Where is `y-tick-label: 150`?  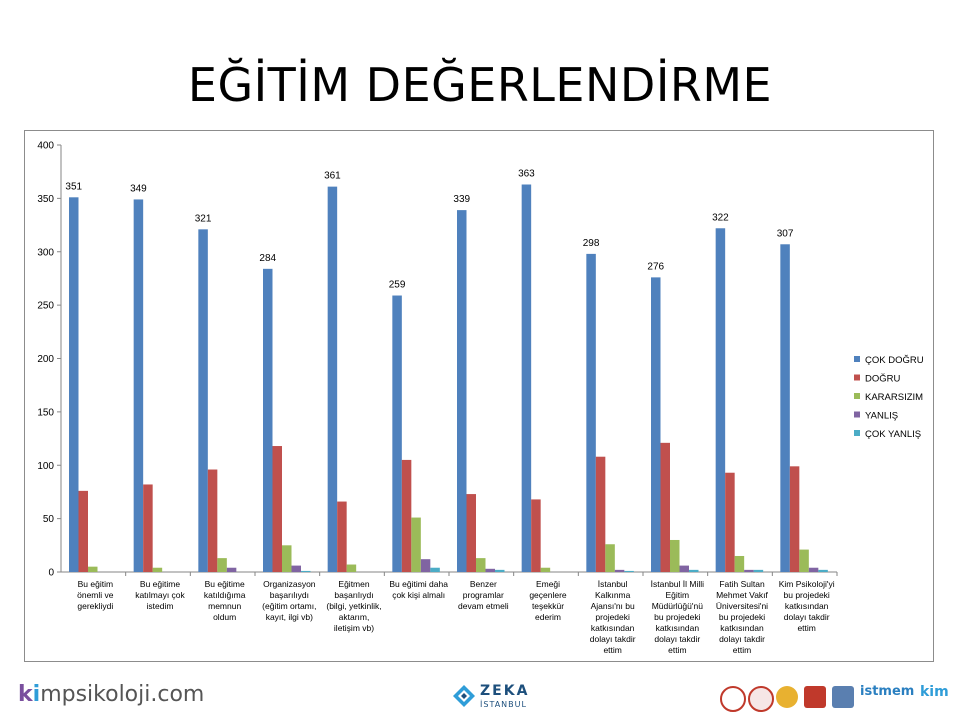
y-tick-label: 150 is located at coordinates (45, 412).